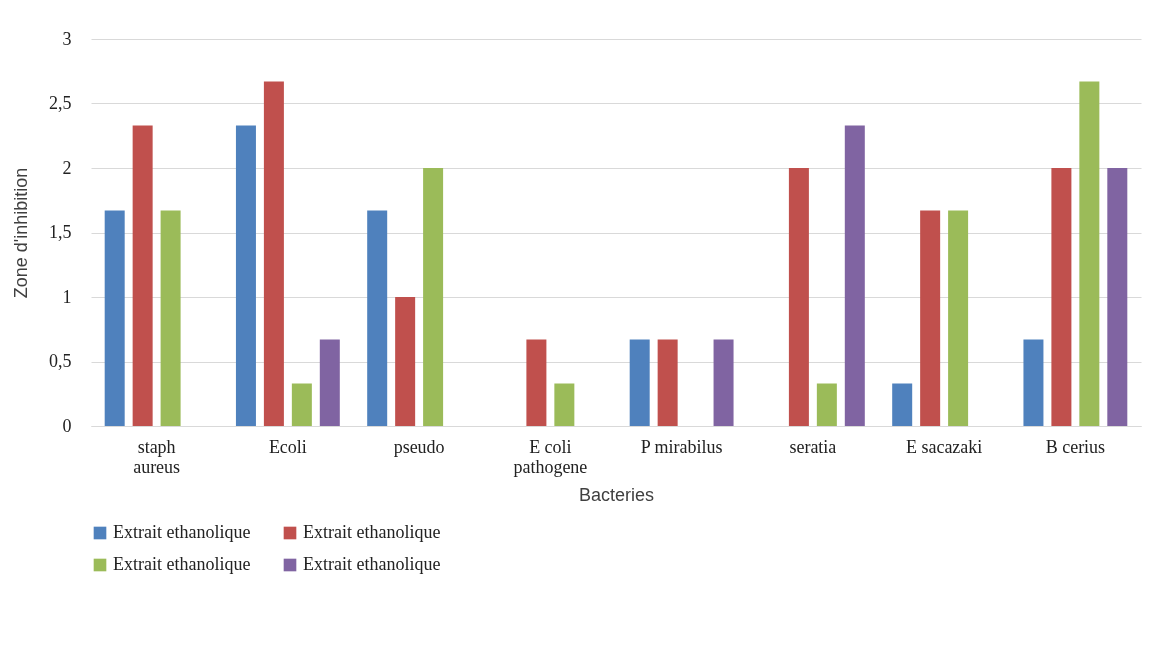 This screenshot has height=664, width=1160. Describe the element at coordinates (60, 103) in the screenshot. I see `y-tick-label: 2,5` at that location.